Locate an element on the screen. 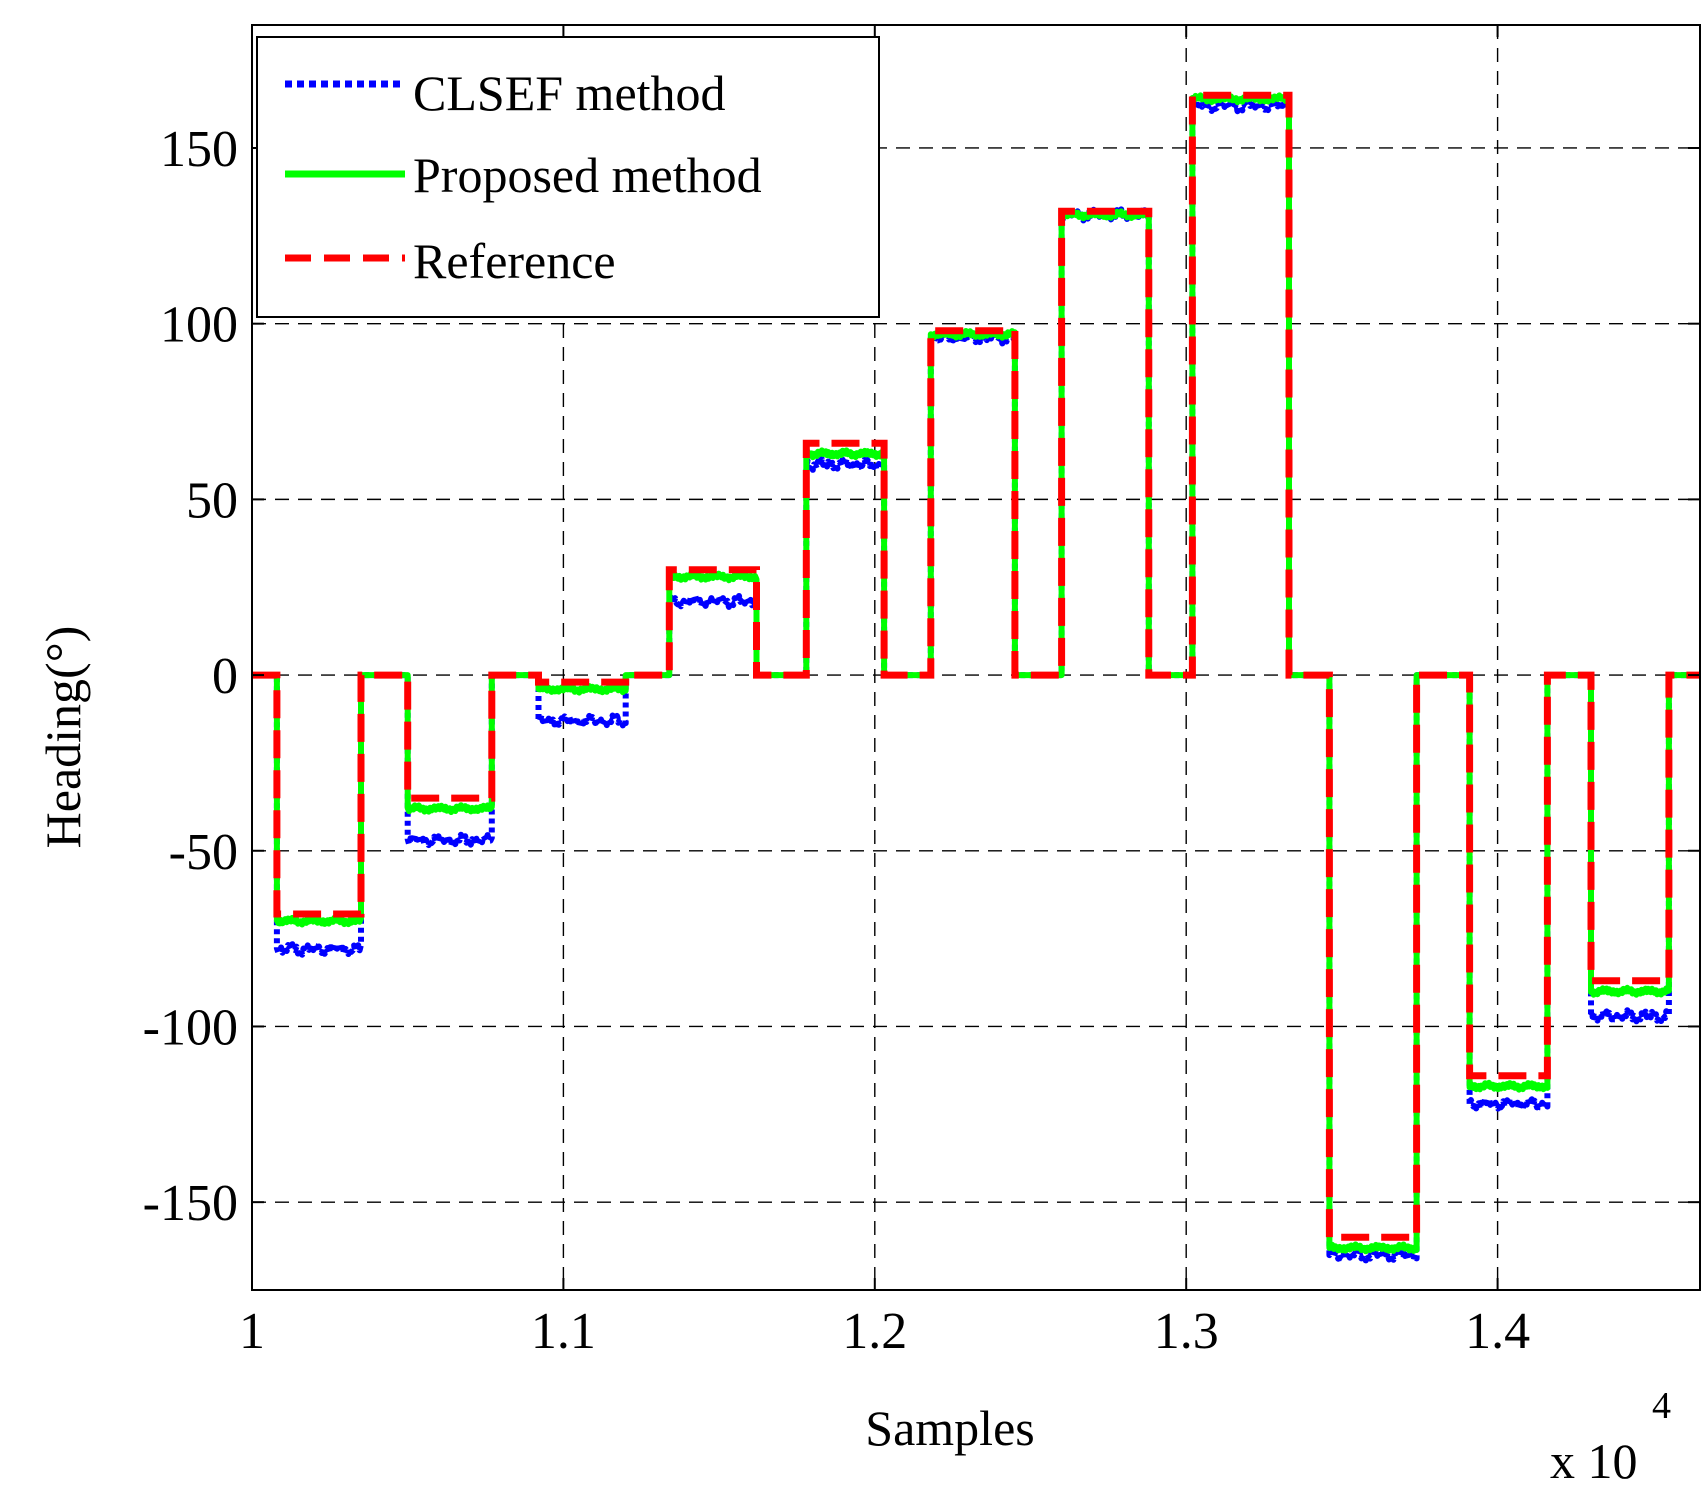 The image size is (1708, 1492). y-tick-label: -150 is located at coordinates (190, 1203).